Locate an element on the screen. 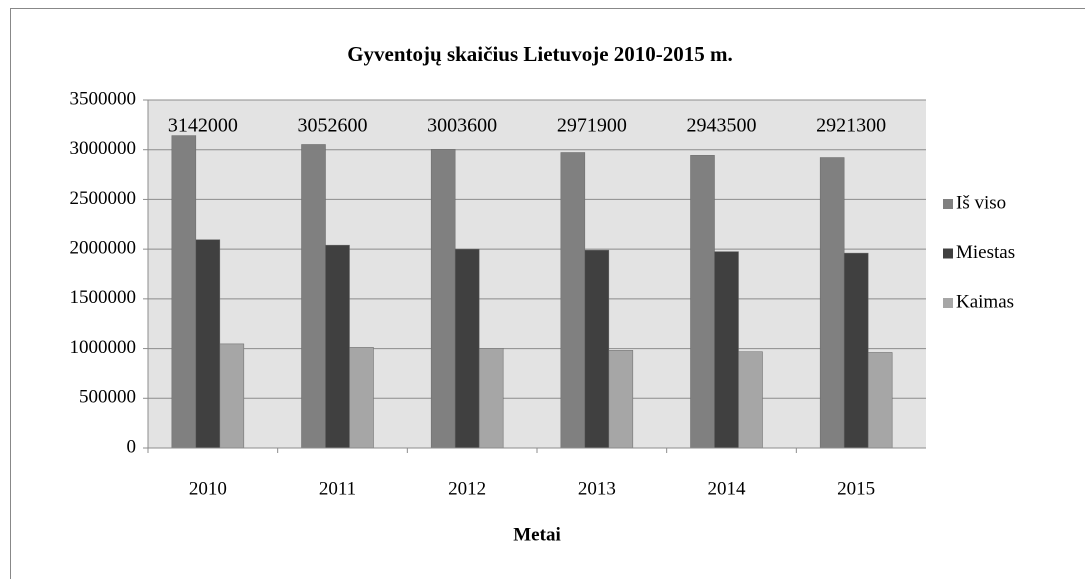  x-tick-label: 2013 is located at coordinates (597, 488).